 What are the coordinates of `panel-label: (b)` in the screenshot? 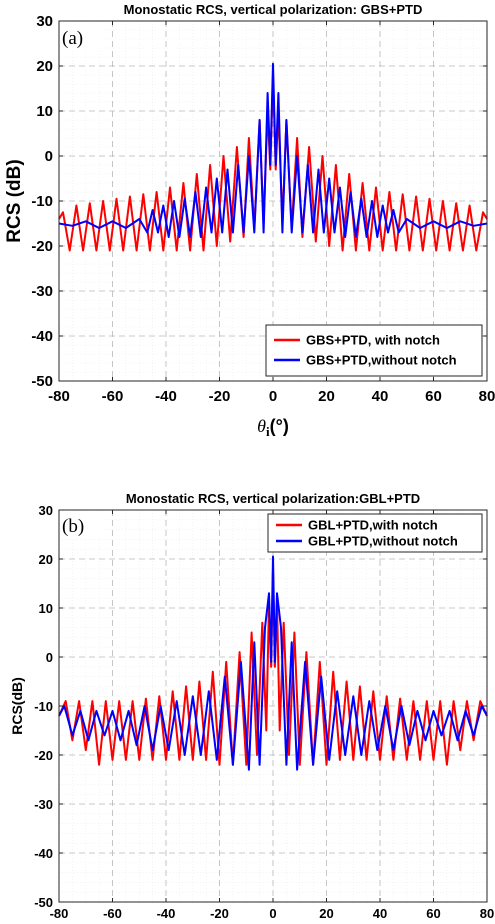 It's located at (73, 526).